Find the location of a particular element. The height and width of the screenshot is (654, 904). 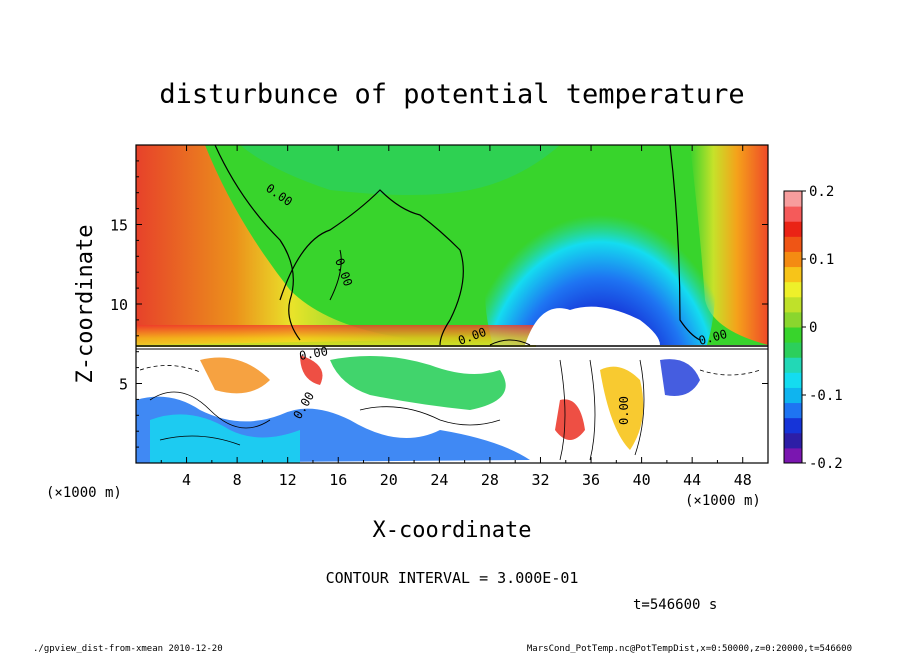

x-unit-left: (×1000 m) is located at coordinates (84, 493).